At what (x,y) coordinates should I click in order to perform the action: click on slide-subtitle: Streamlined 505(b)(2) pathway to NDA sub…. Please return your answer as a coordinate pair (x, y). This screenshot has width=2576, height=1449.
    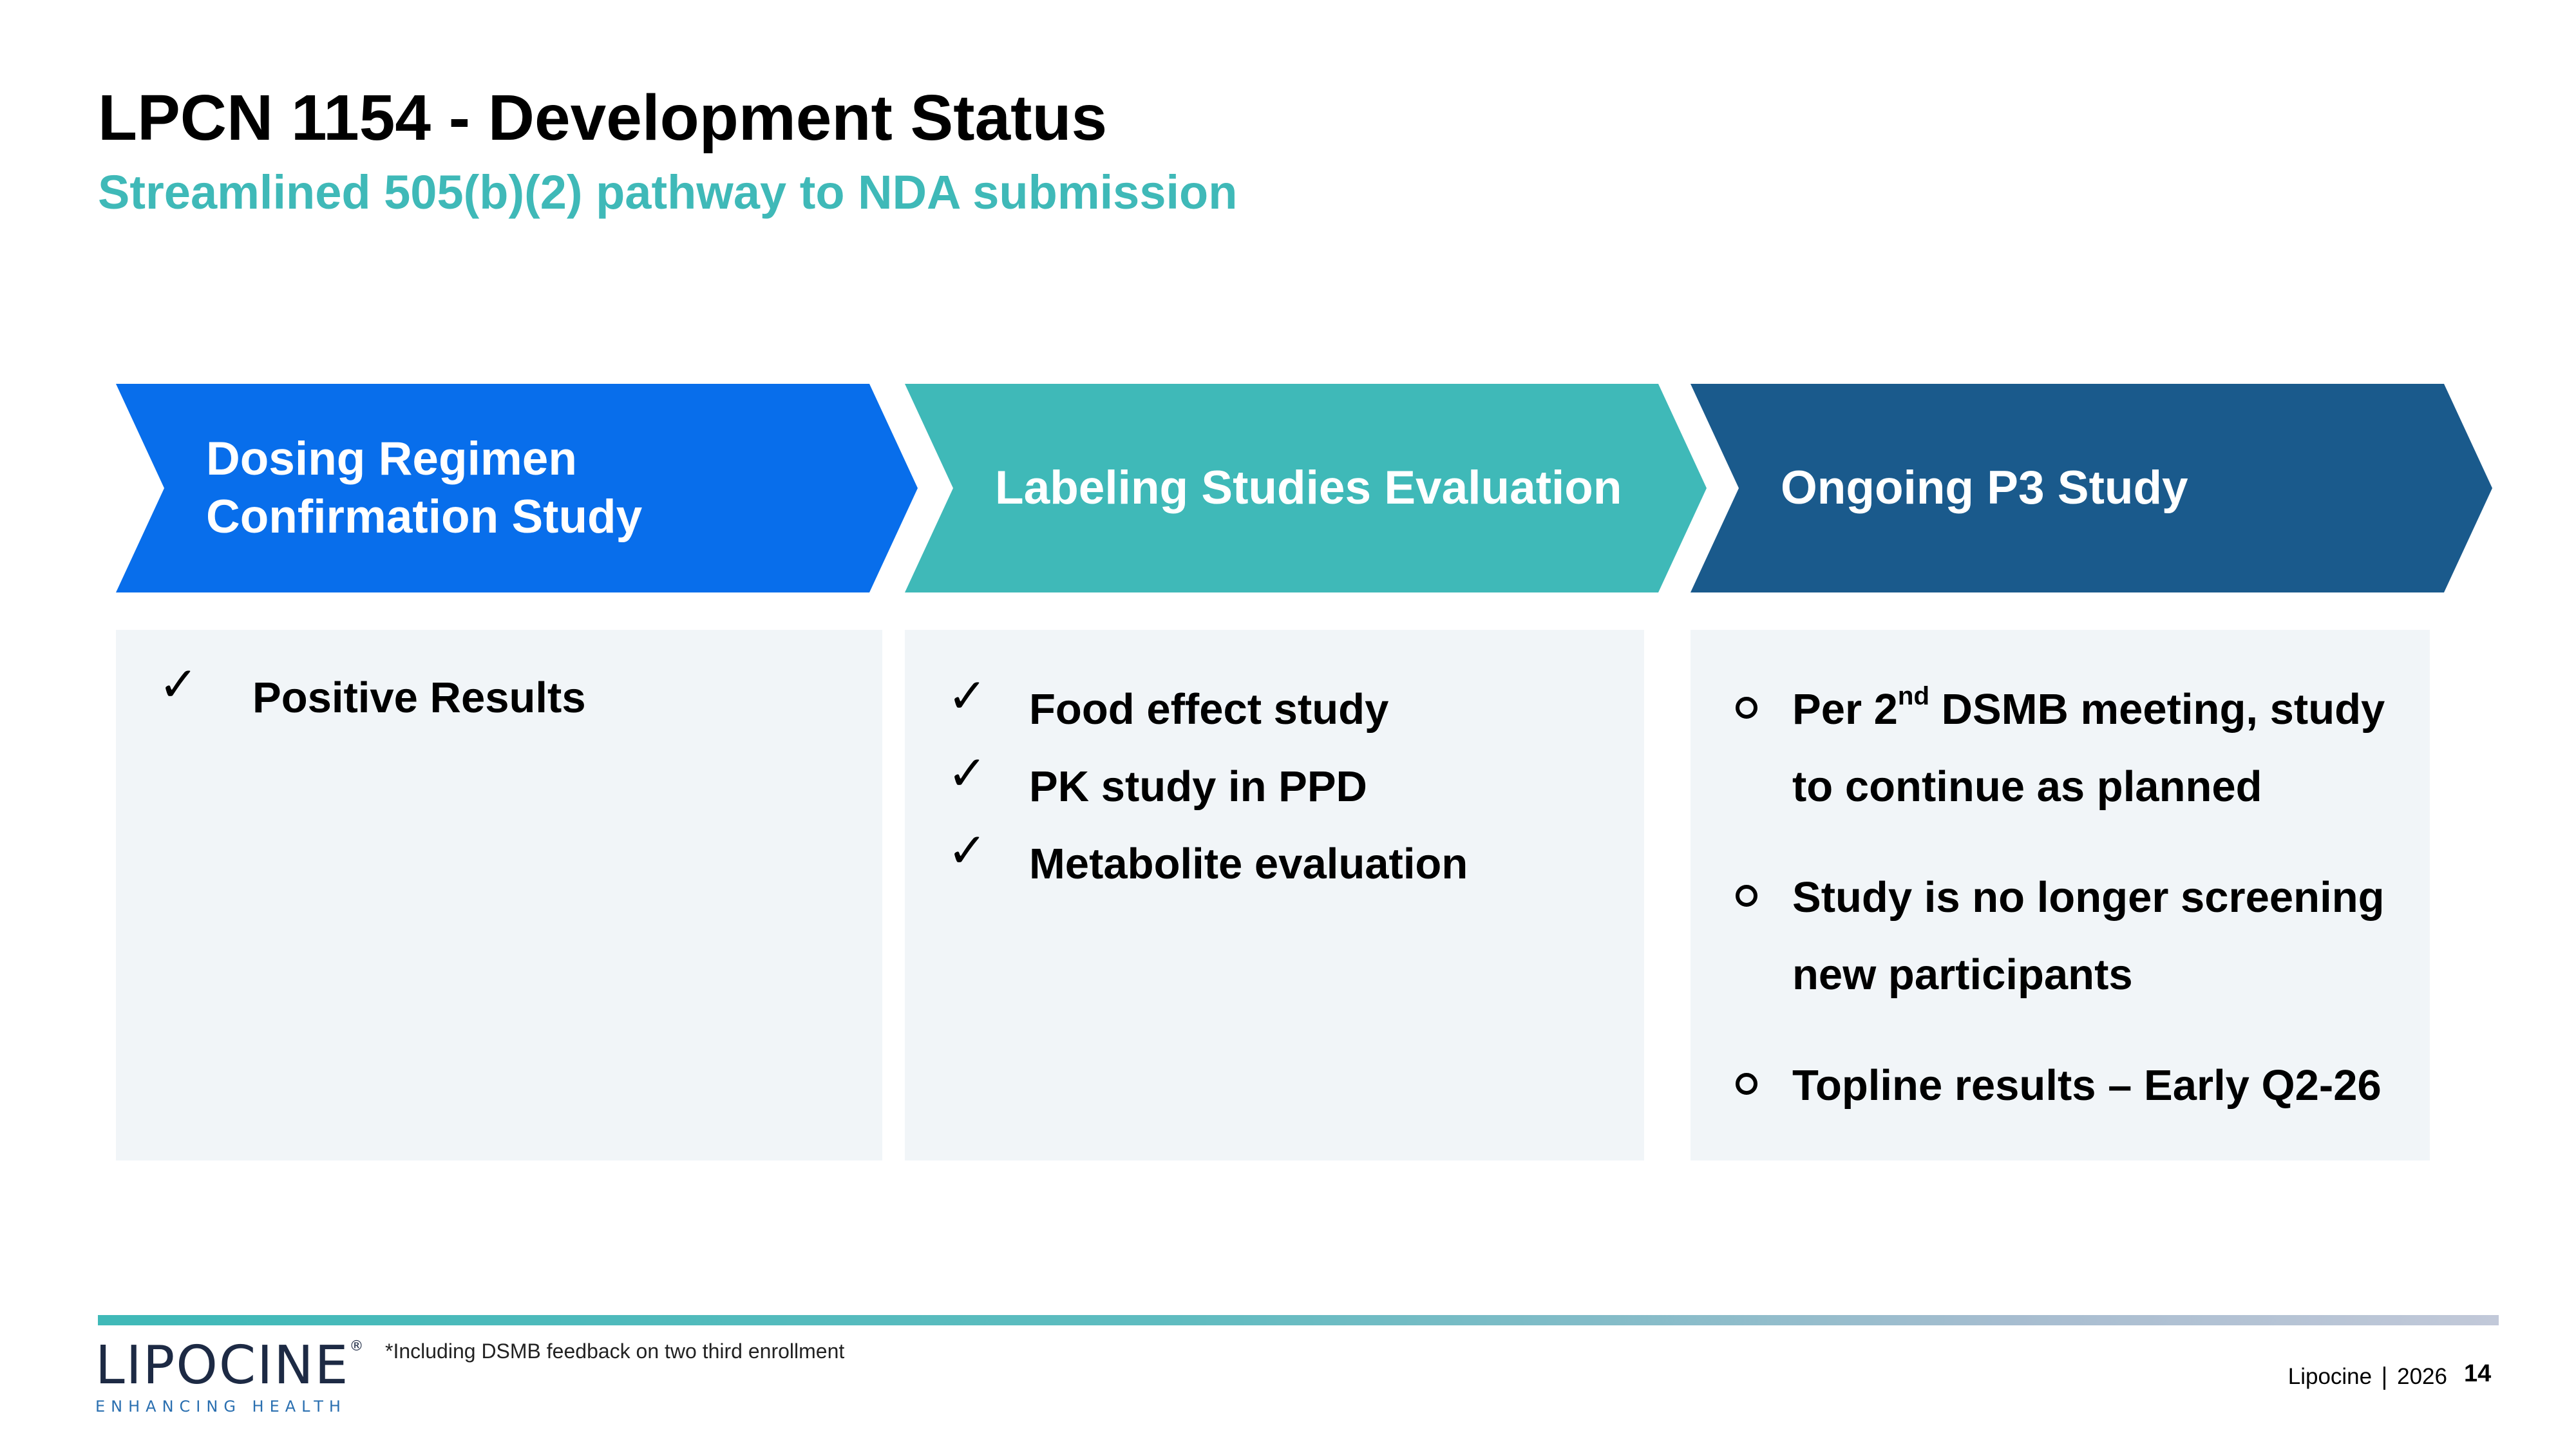
    Looking at the image, I should click on (668, 192).